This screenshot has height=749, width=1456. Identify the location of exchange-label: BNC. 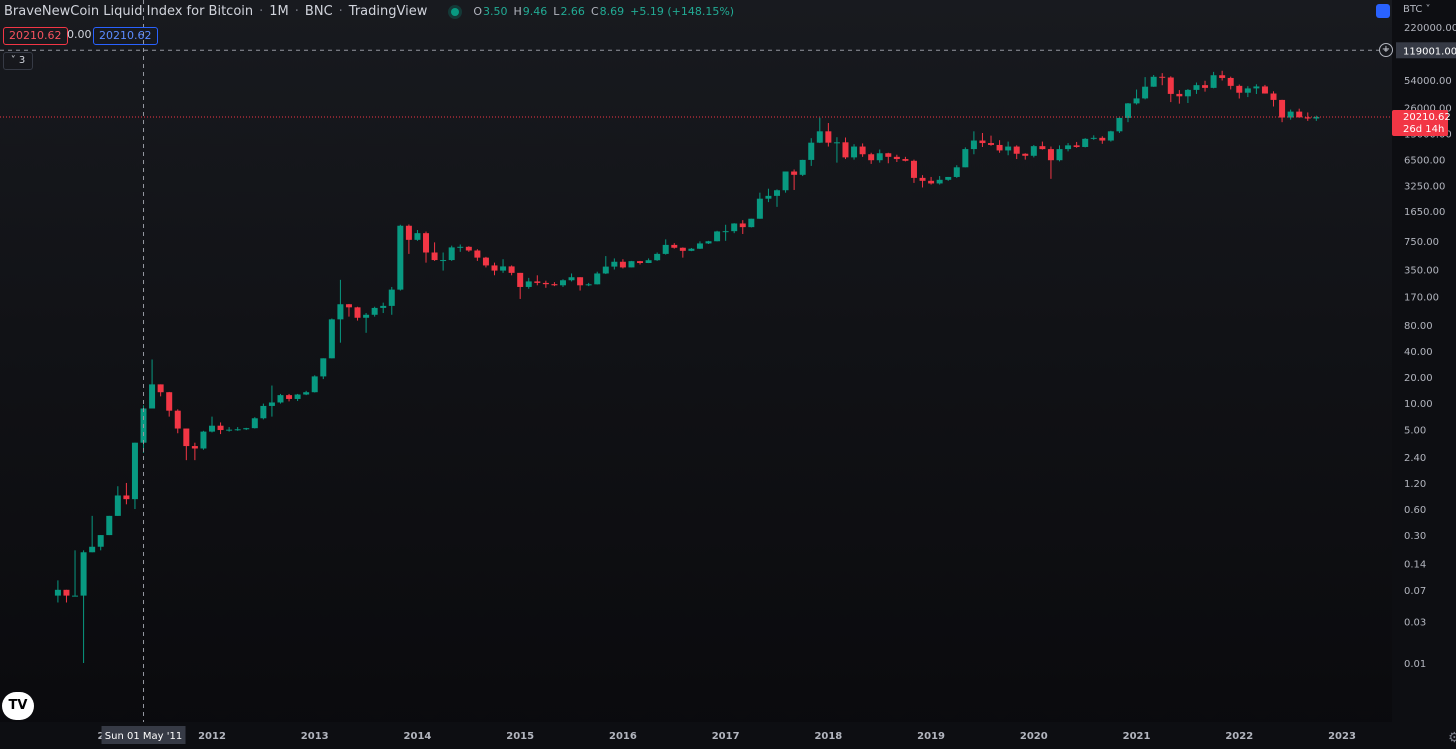
(318, 11).